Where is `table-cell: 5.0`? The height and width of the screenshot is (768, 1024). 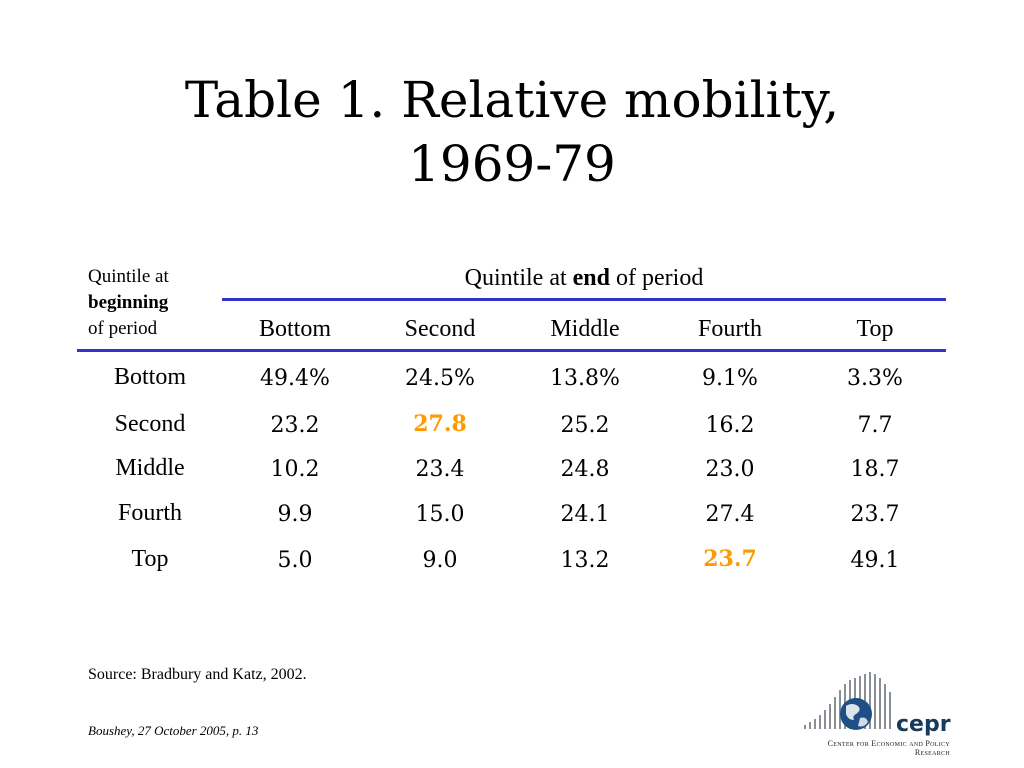
table-cell: 5.0 is located at coordinates (295, 560).